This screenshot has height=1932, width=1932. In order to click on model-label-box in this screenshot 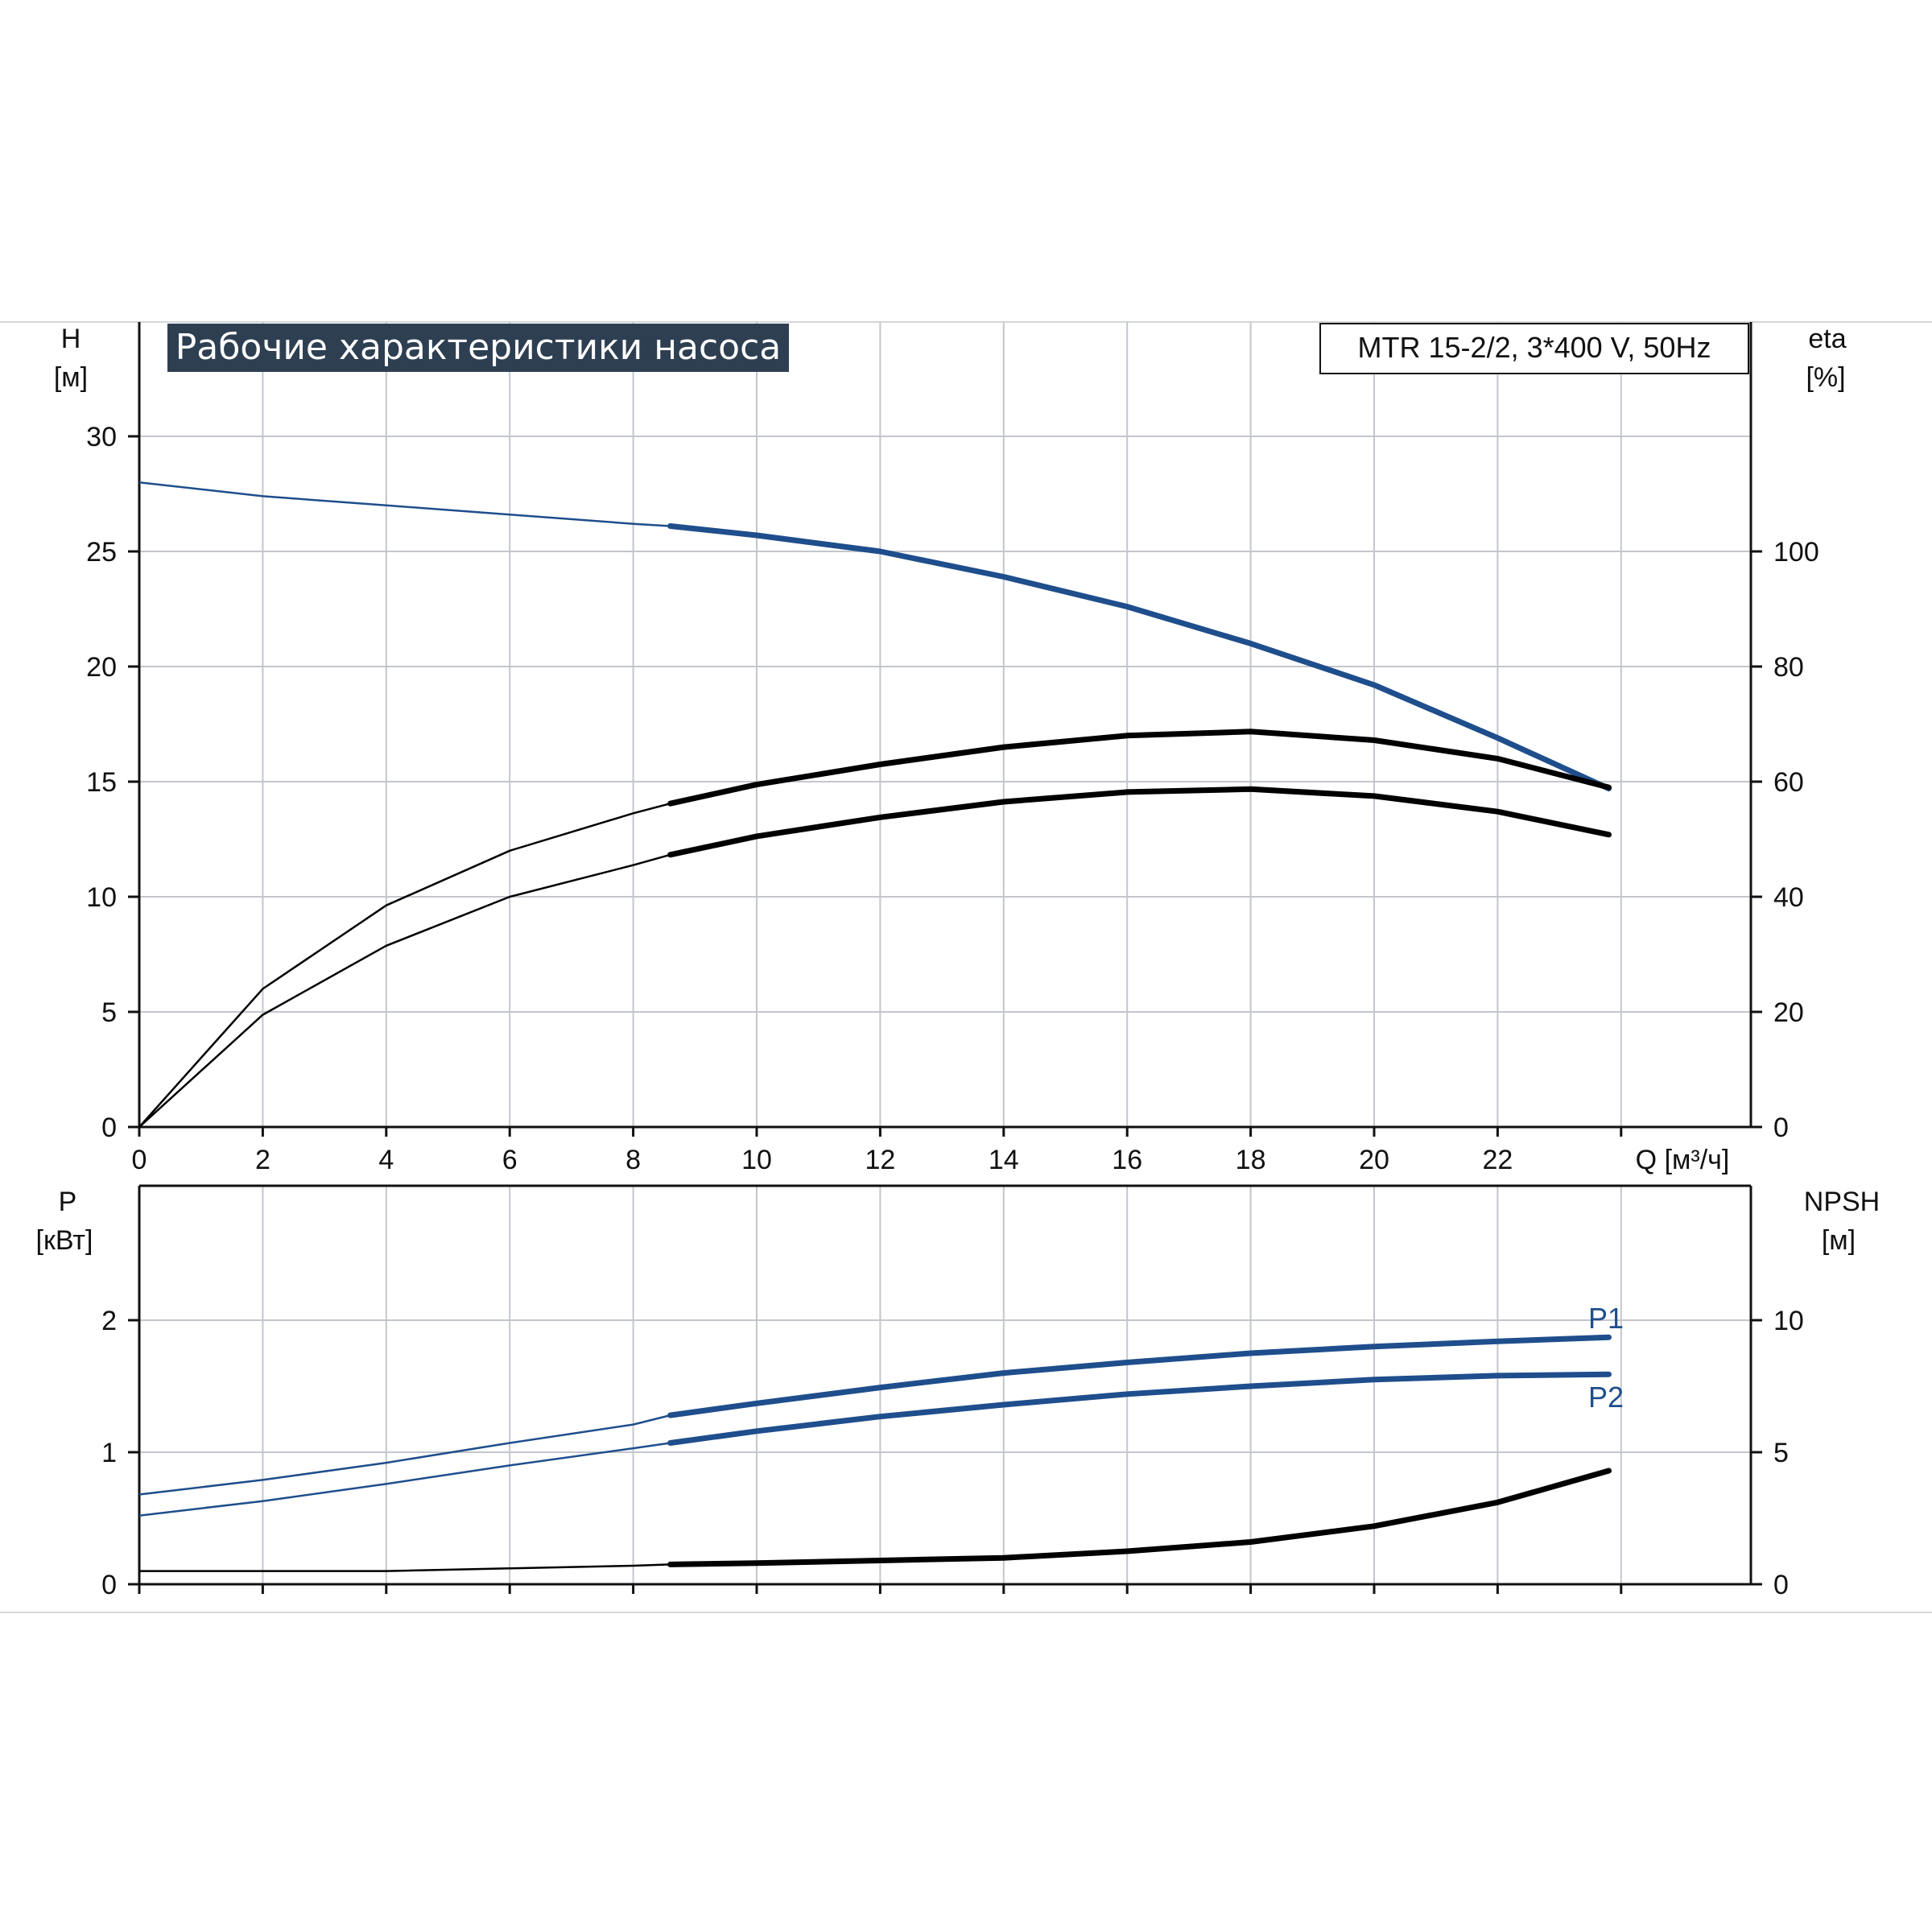, I will do `click(1534, 348)`.